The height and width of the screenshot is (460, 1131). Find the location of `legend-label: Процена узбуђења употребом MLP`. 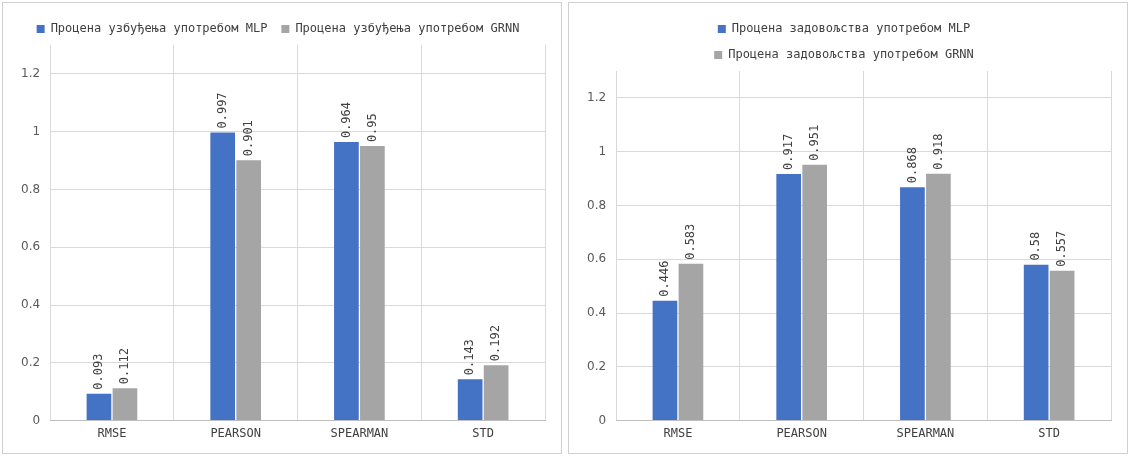

legend-label: Процена узбуђења употребом MLP is located at coordinates (159, 28).